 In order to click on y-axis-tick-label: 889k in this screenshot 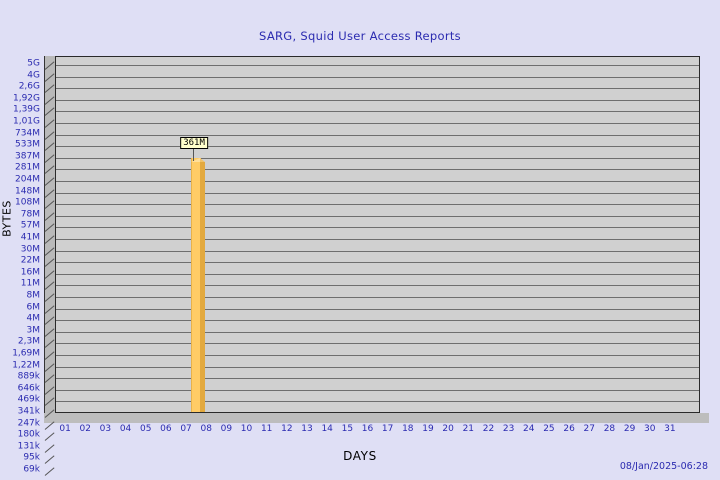, I will do `click(28, 376)`.